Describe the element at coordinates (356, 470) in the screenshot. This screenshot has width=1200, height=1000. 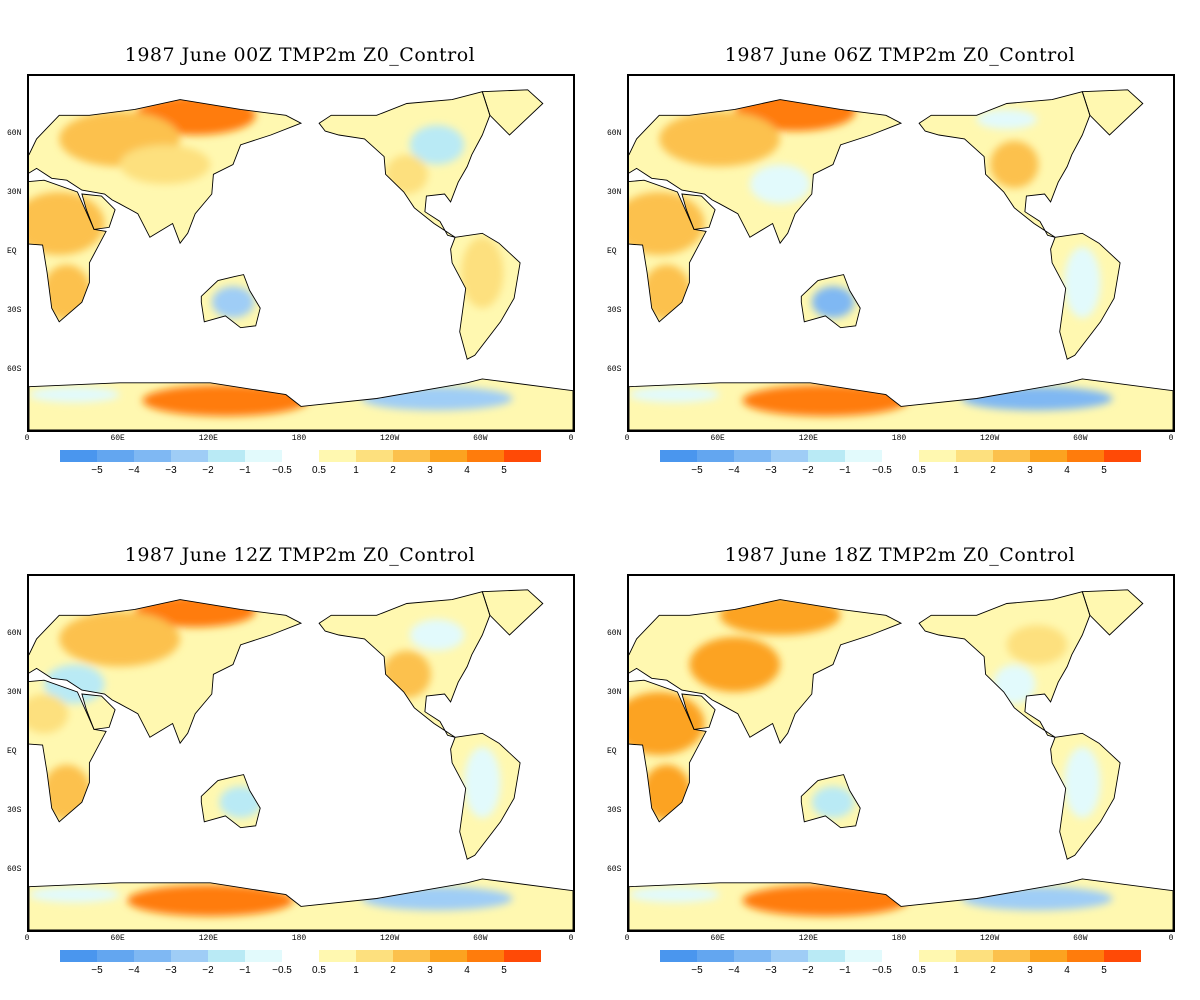
I see `colorbar-tick: 1` at that location.